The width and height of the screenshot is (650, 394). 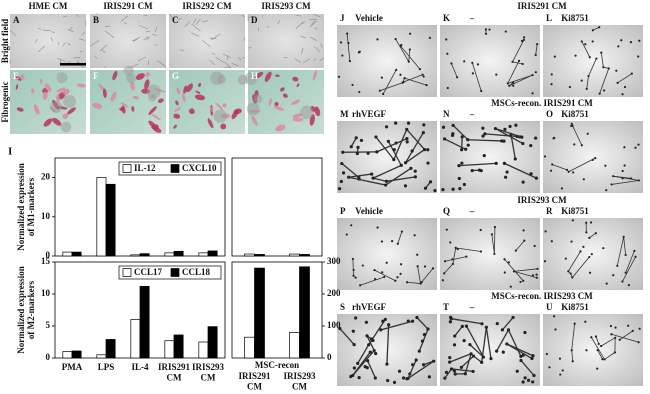 What do you see at coordinates (369, 211) in the screenshot?
I see `panel-label: Vehicle` at bounding box center [369, 211].